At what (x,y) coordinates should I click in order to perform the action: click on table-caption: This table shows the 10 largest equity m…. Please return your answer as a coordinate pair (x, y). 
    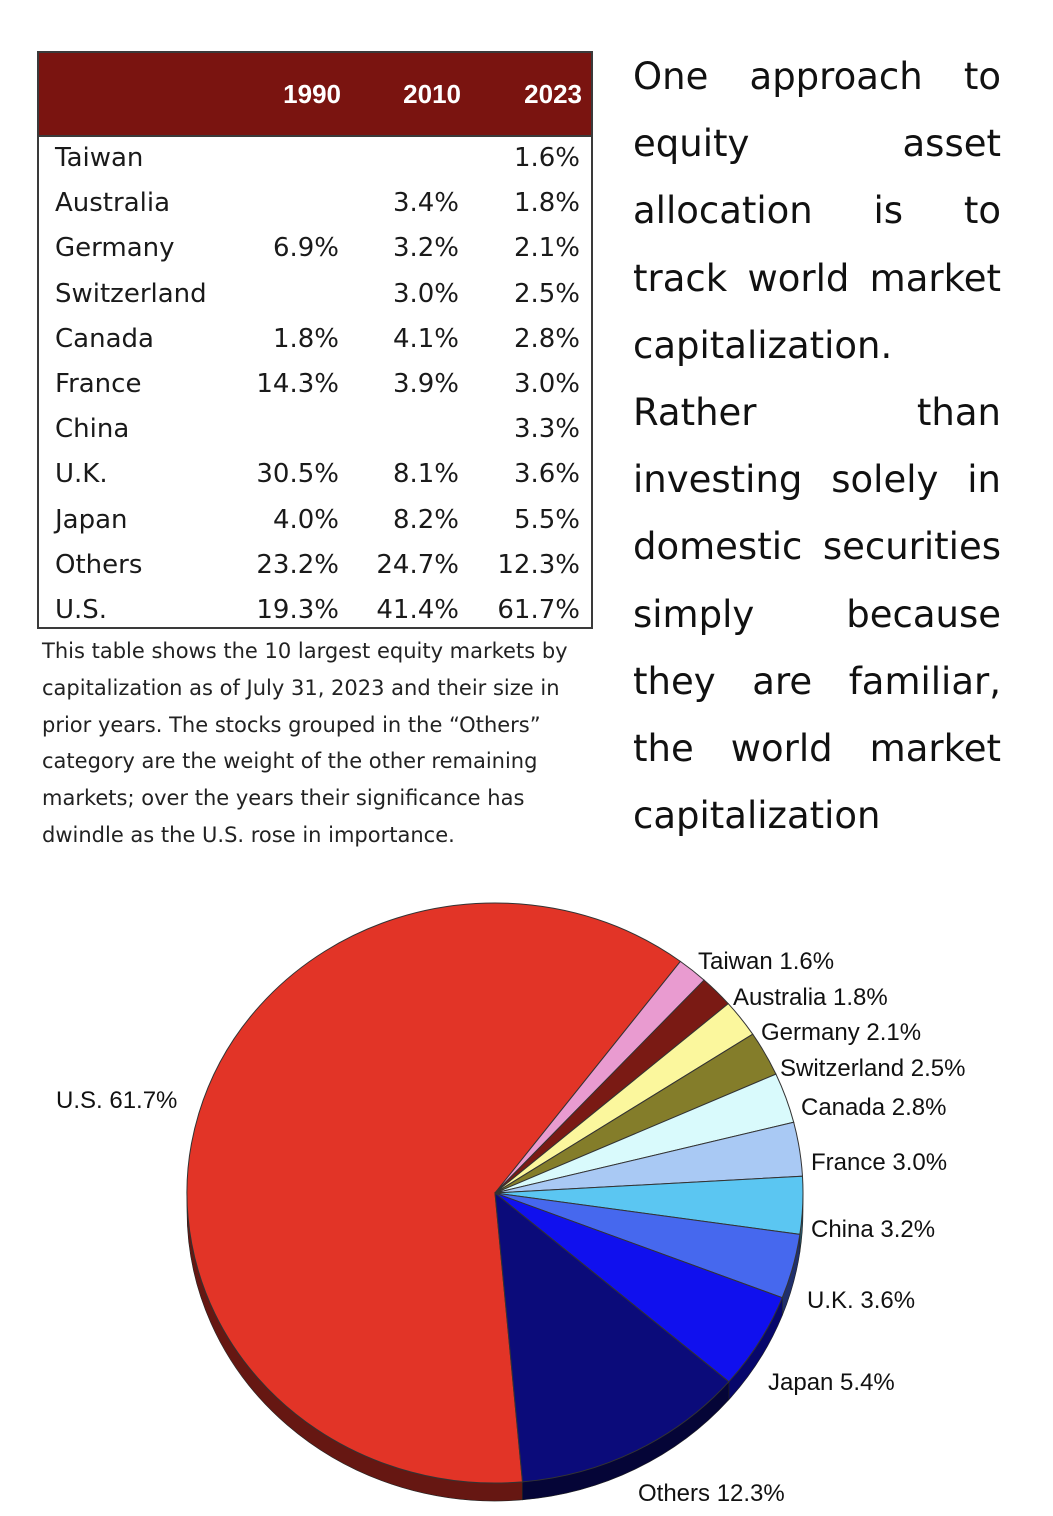
    Looking at the image, I should click on (305, 743).